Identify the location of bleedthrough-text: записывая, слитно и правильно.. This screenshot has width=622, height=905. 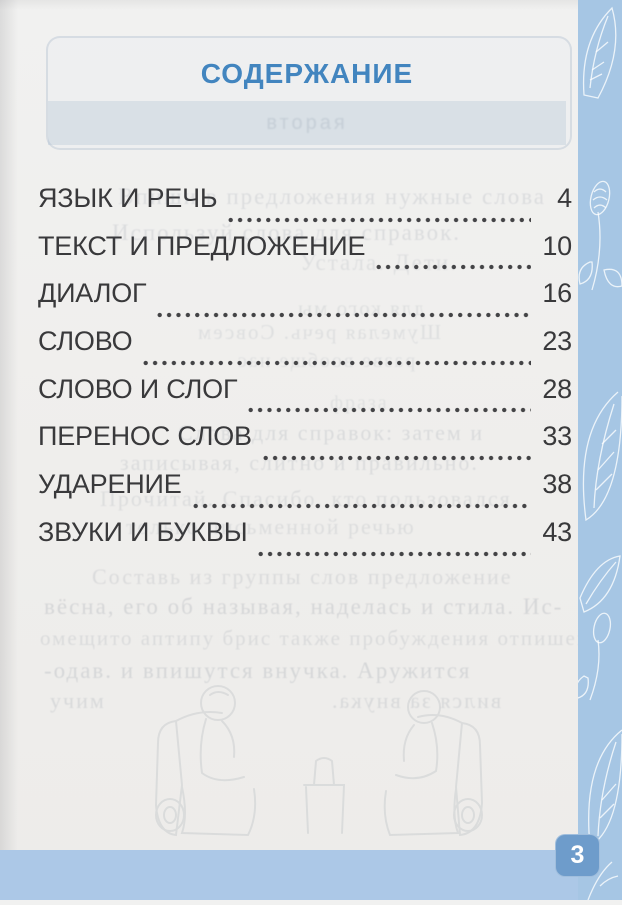
(299, 462).